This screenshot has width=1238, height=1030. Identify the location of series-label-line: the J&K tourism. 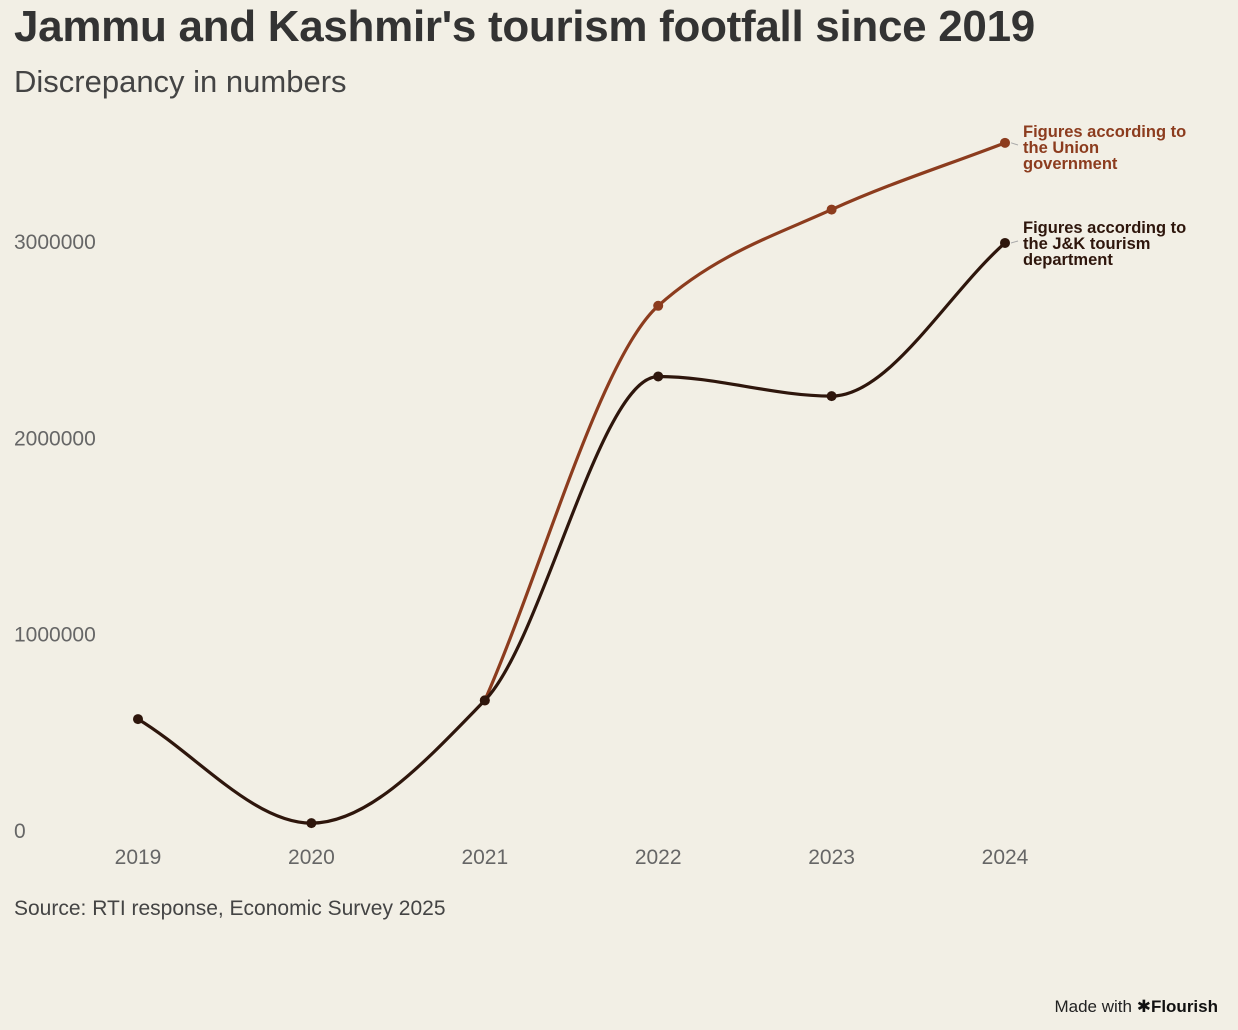
(1086, 244).